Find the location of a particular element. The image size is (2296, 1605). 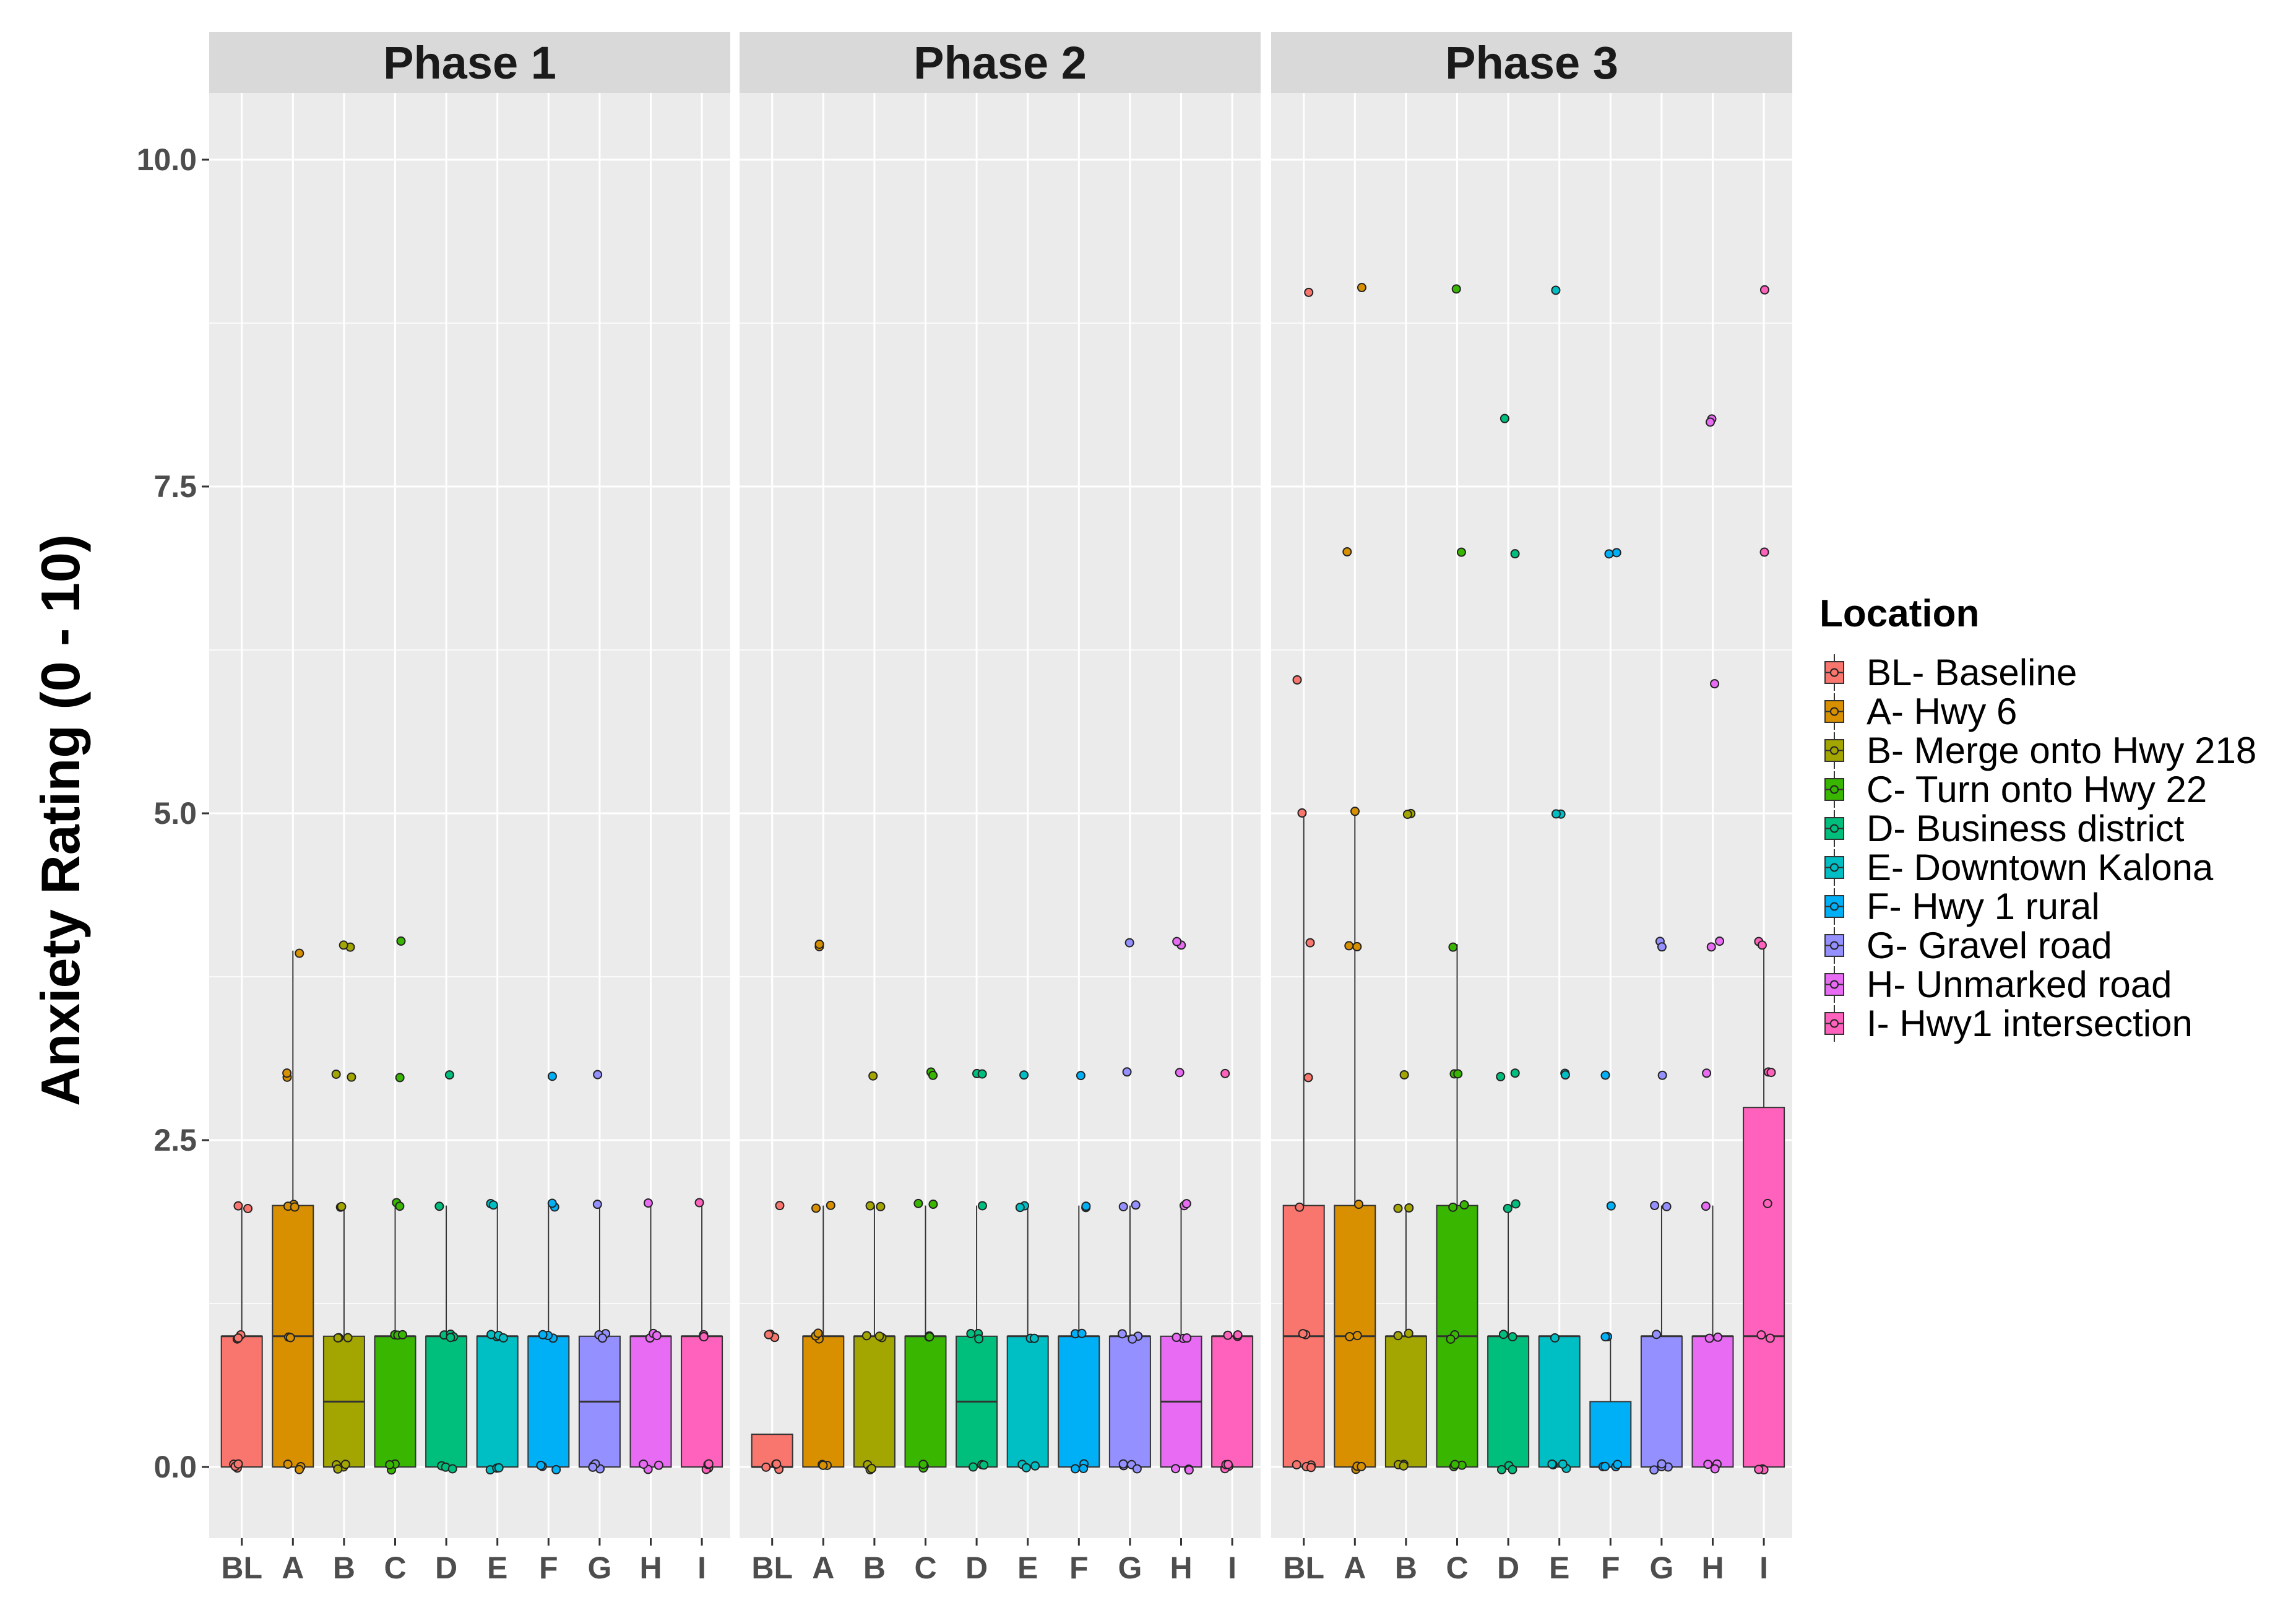

x-tick-label: BL is located at coordinates (1303, 1568).